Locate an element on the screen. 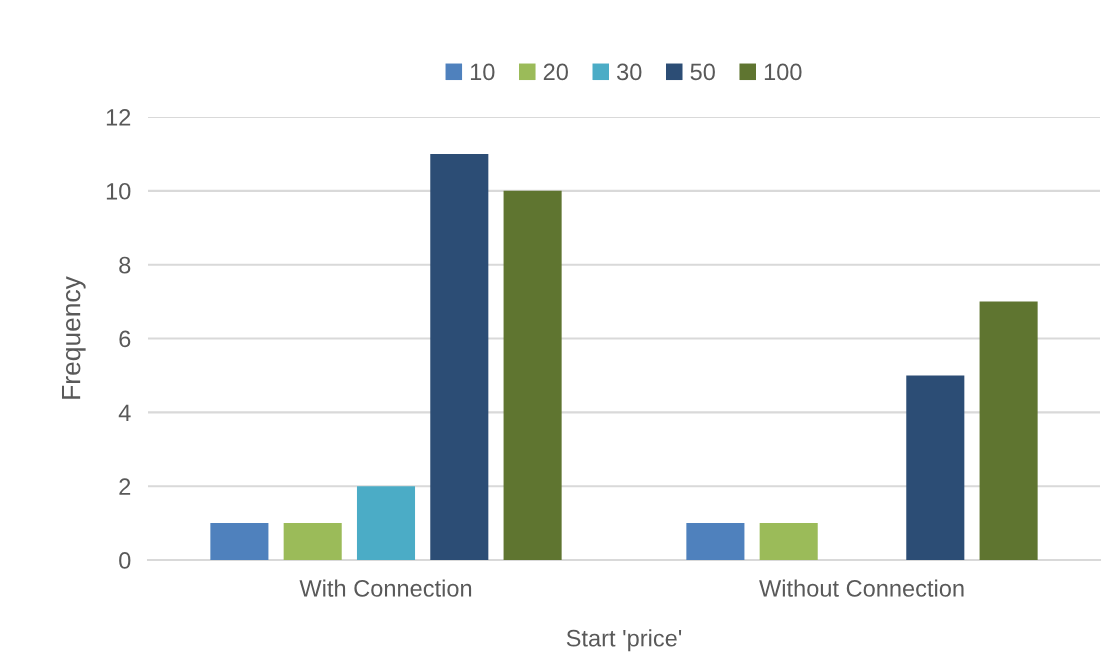 The width and height of the screenshot is (1120, 671). y-tick-label: 4 is located at coordinates (124, 412).